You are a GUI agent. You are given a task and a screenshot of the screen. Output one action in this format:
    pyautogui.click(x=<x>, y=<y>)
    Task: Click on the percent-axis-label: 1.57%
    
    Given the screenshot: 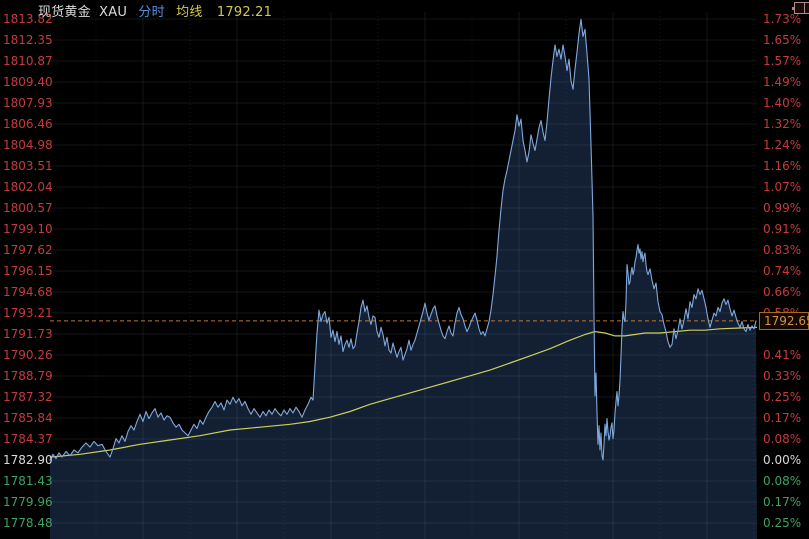 What is the action you would take?
    pyautogui.click(x=782, y=61)
    